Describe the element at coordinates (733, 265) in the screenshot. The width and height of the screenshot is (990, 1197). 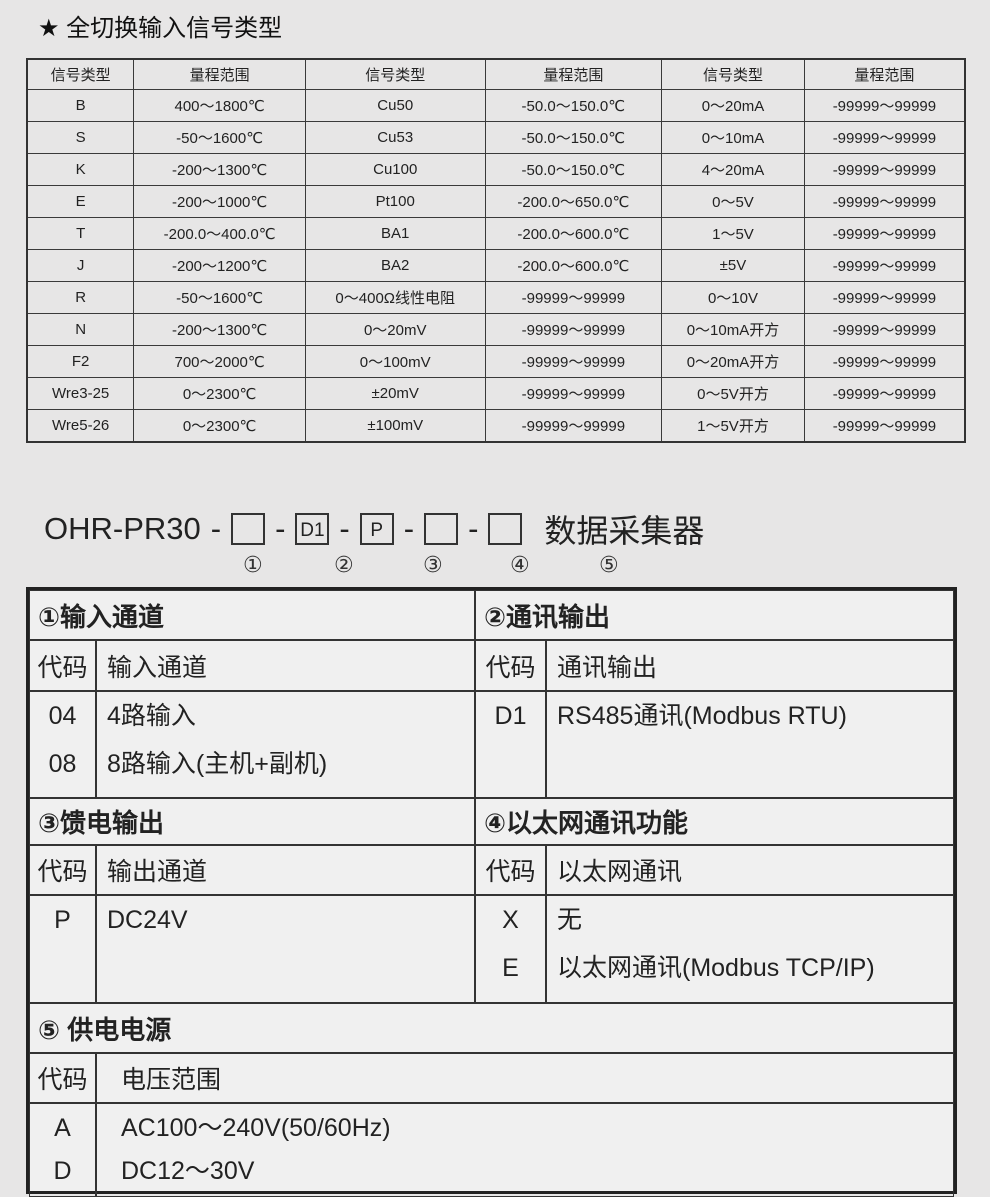
I see `table-cell: ±5V` at that location.